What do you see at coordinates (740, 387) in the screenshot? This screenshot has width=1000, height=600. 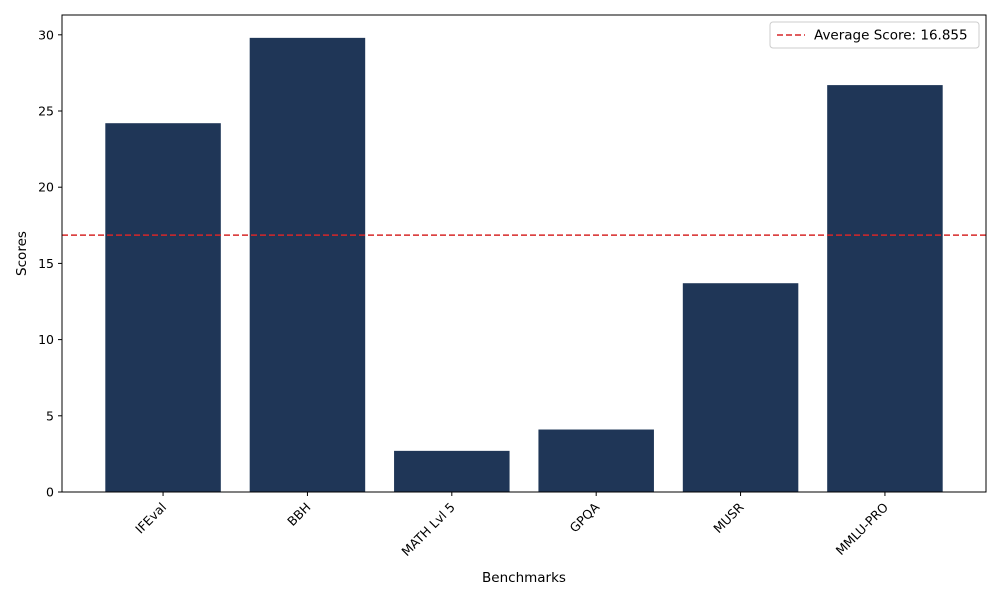 I see `bar-musr` at bounding box center [740, 387].